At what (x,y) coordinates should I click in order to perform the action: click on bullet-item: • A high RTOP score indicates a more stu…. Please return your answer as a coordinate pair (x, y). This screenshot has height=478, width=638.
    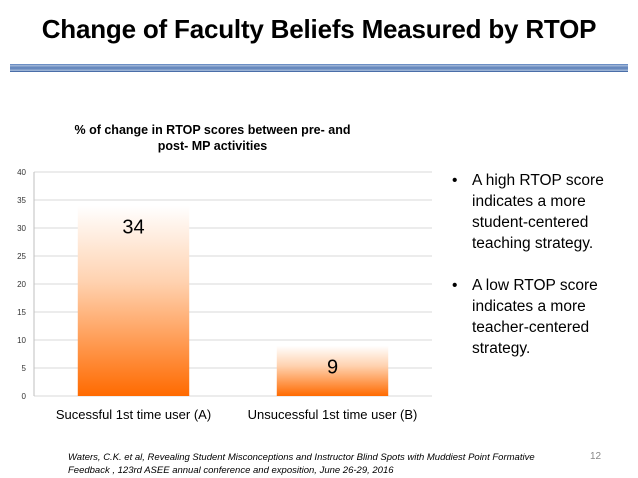
    Looking at the image, I should click on (542, 212).